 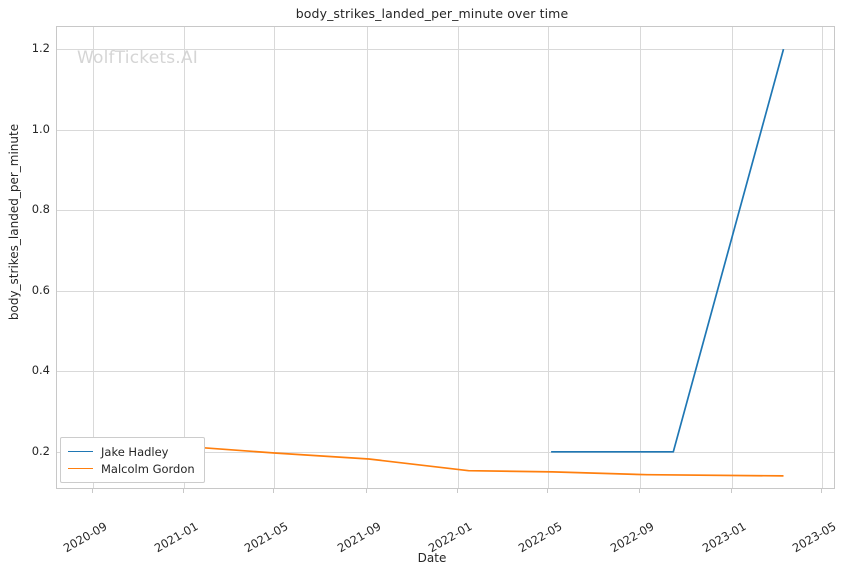 I want to click on x-axis-tick-label: 2022-01, so click(x=450, y=537).